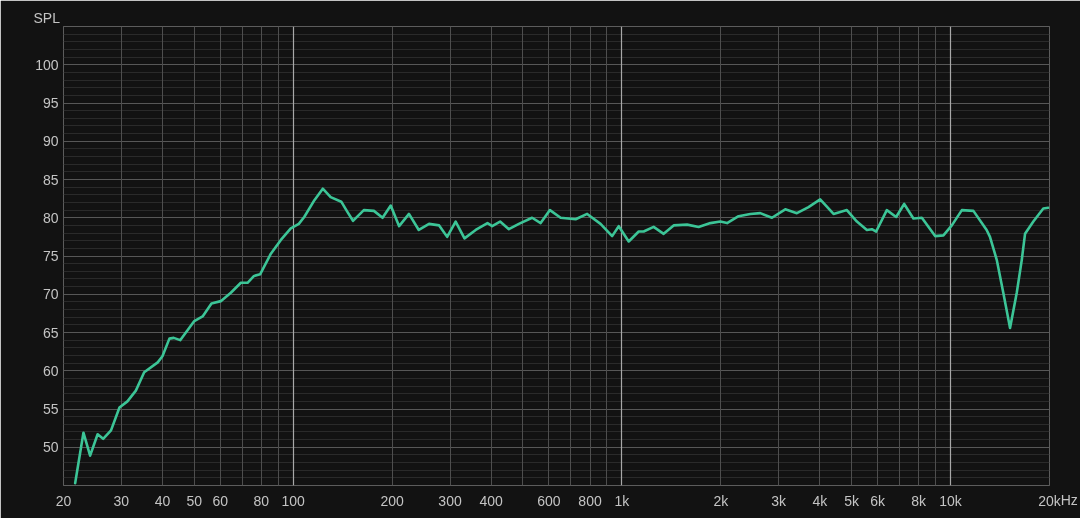  I want to click on y-tick-label: 65, so click(50, 332).